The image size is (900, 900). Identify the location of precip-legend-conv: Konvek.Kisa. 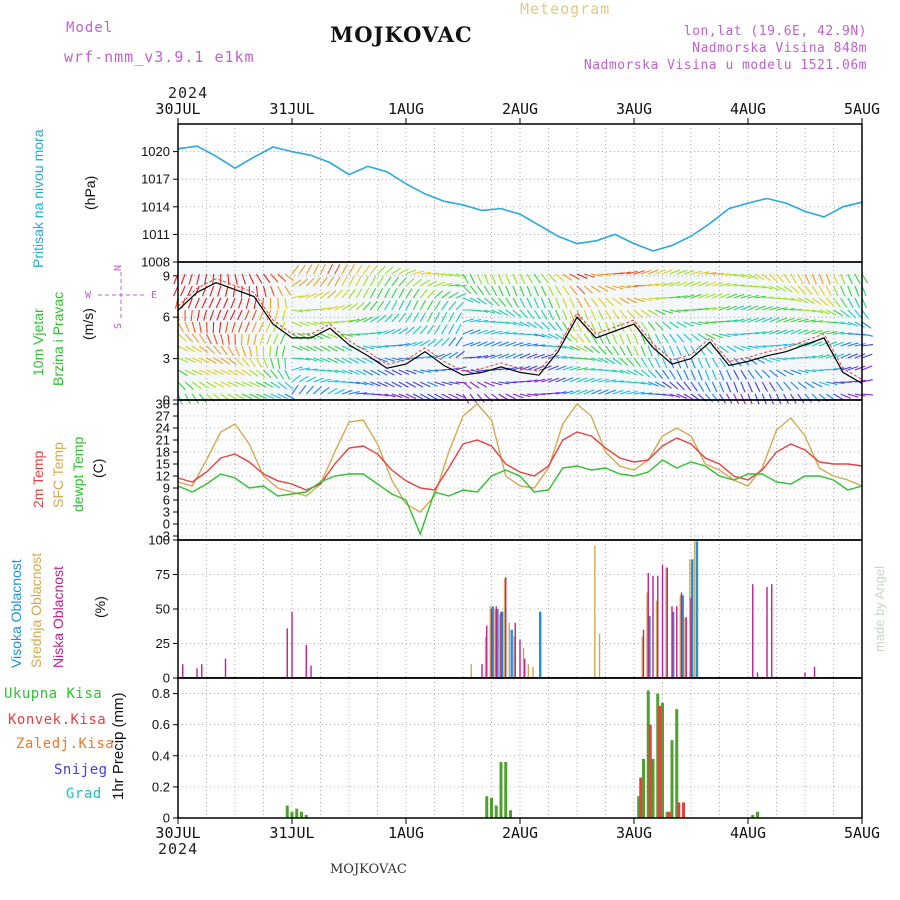
(57, 720).